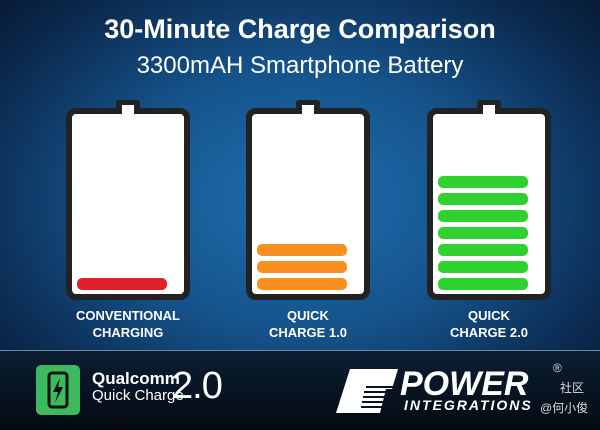  What do you see at coordinates (300, 65) in the screenshot?
I see `page-subtitle: 3300mAH Smartphone Battery` at bounding box center [300, 65].